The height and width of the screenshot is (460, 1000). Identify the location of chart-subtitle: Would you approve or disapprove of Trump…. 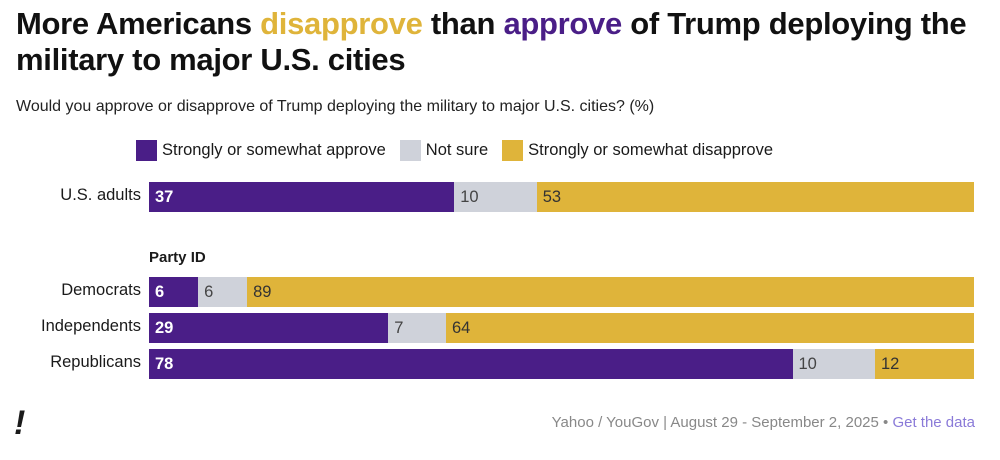
(335, 106).